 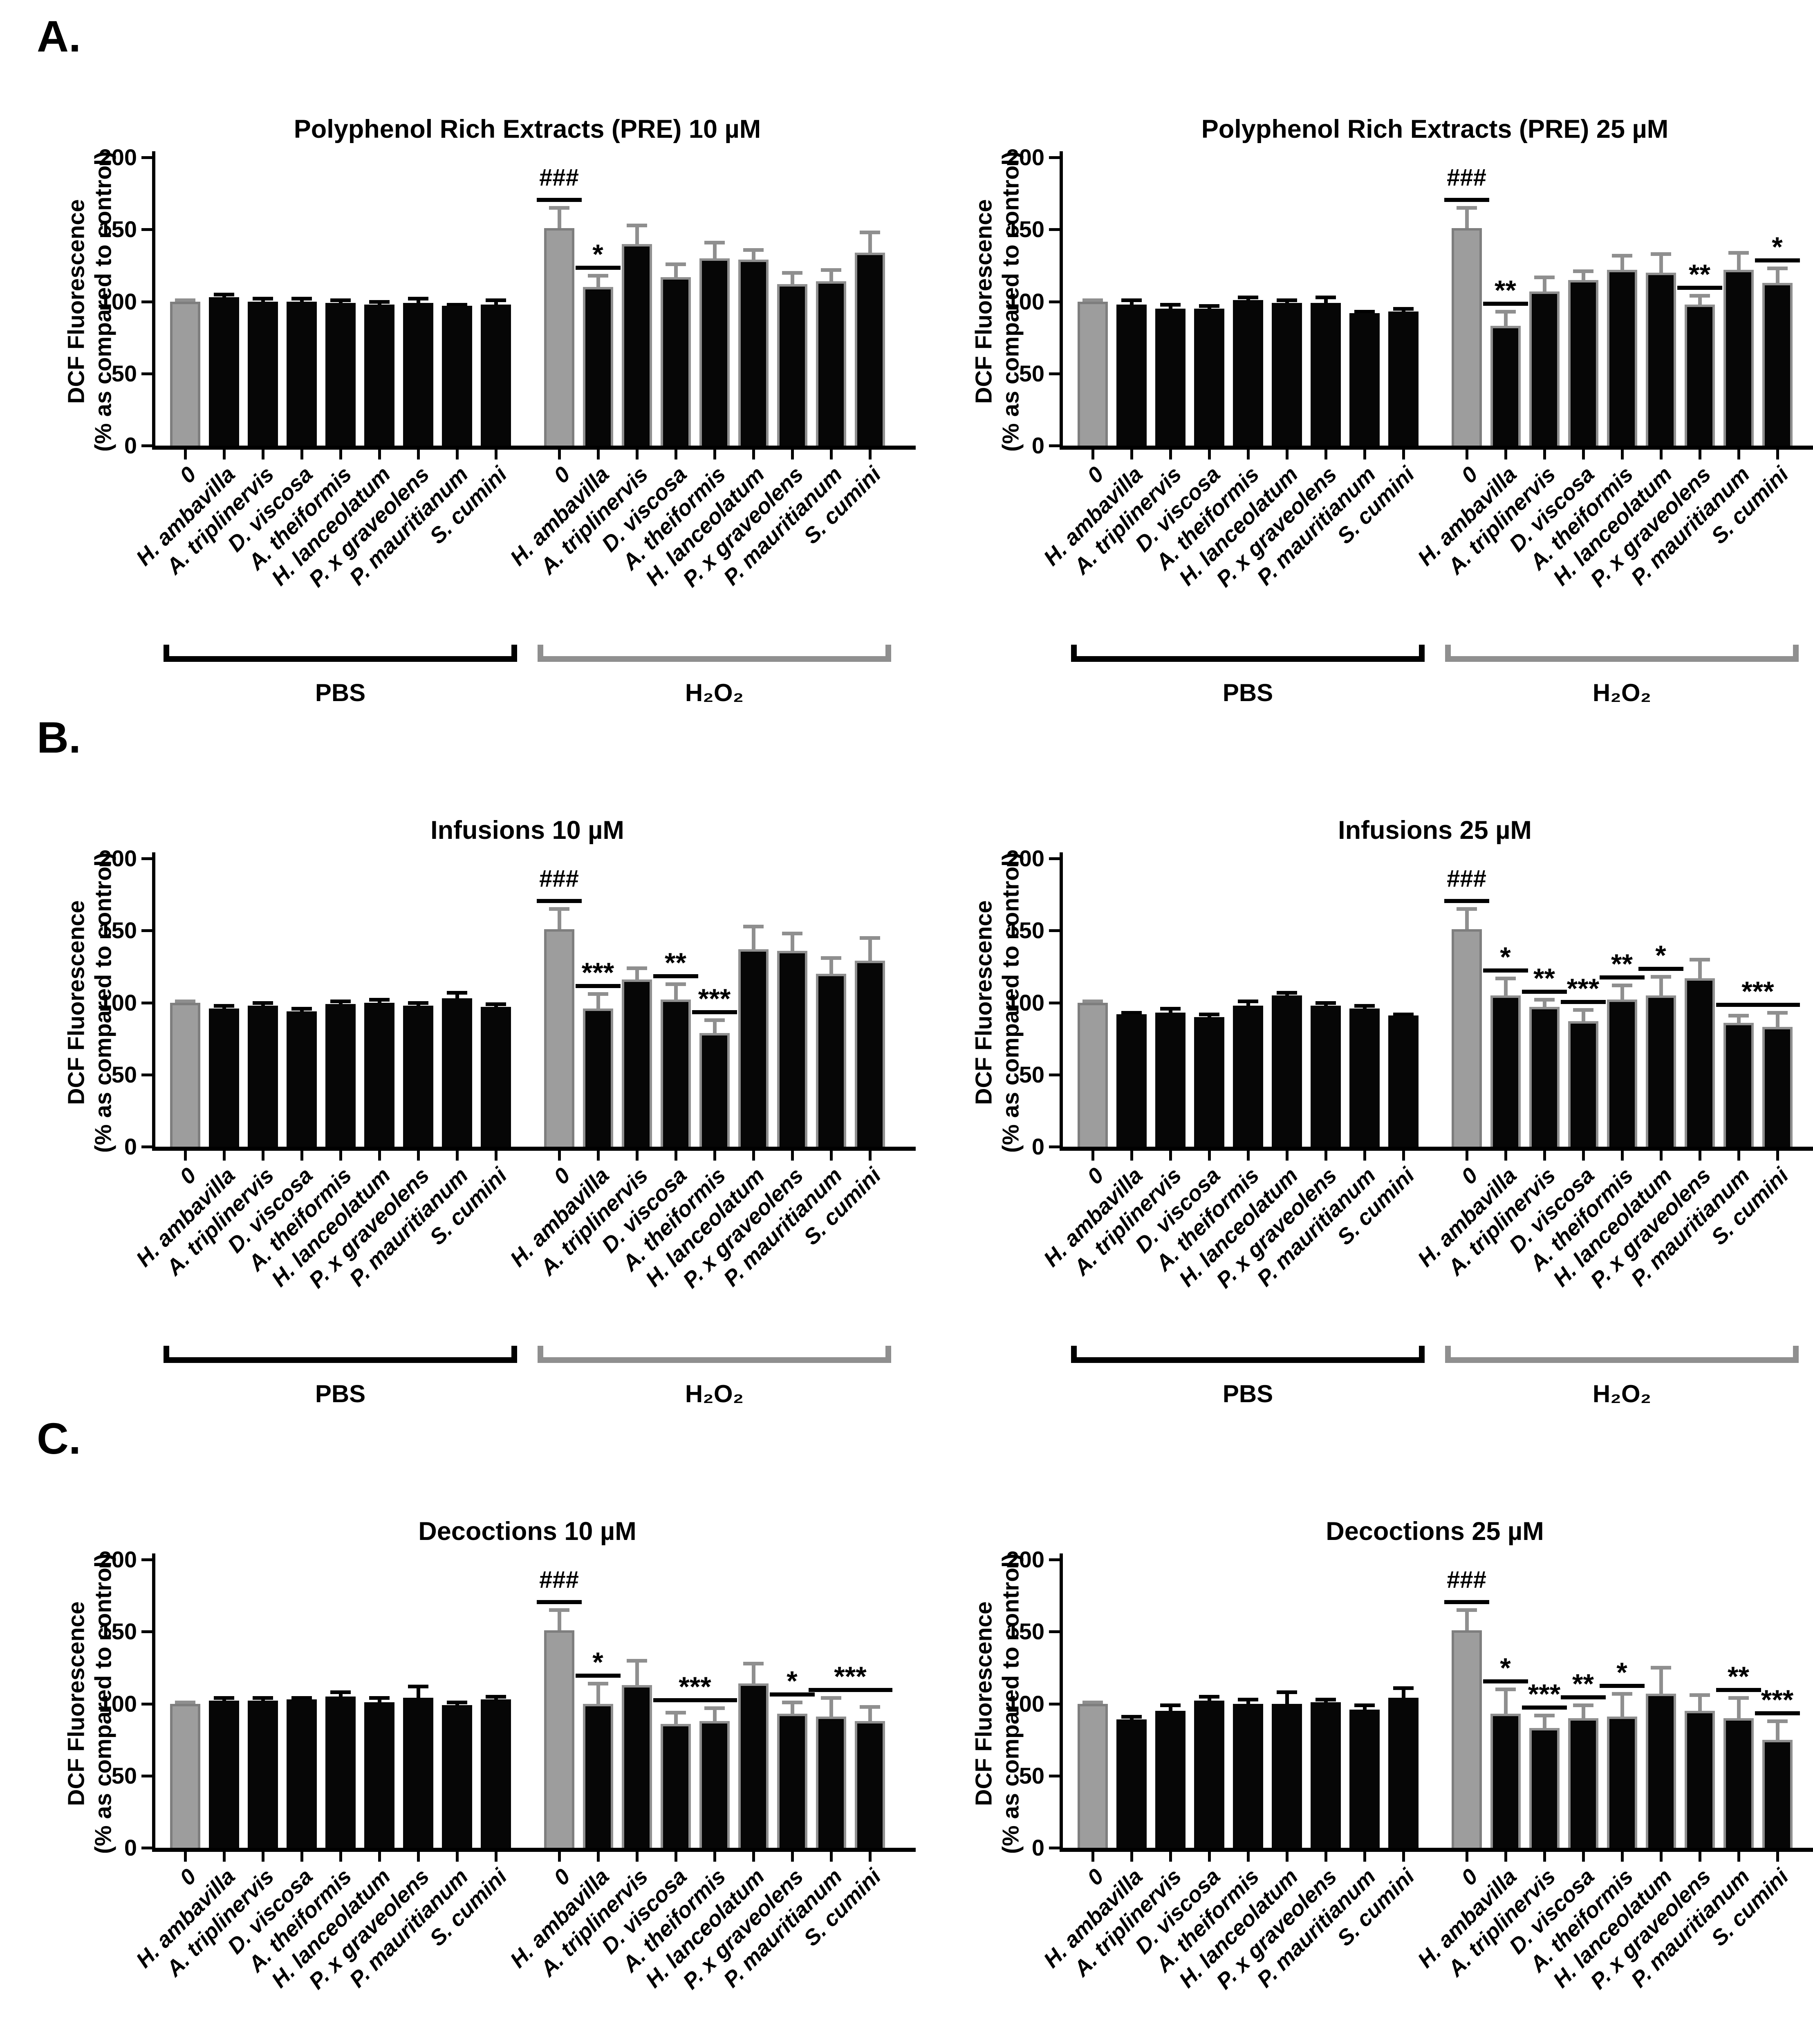 What do you see at coordinates (527, 830) in the screenshot?
I see `chart-title: Infusions 10 µM` at bounding box center [527, 830].